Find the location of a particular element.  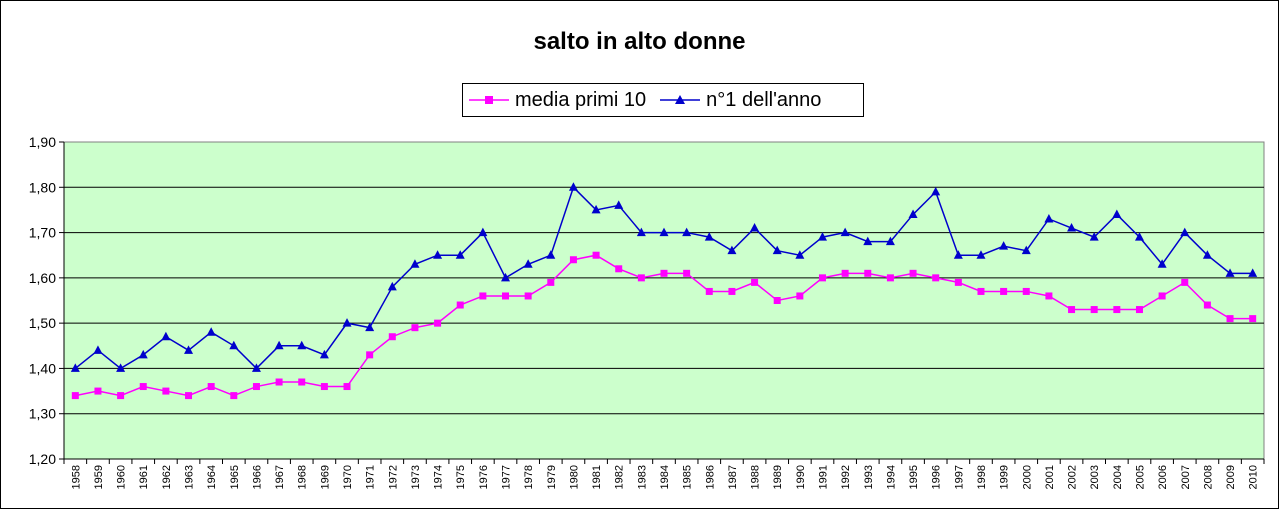

x-tick-label: 1973 is located at coordinates (416, 477).